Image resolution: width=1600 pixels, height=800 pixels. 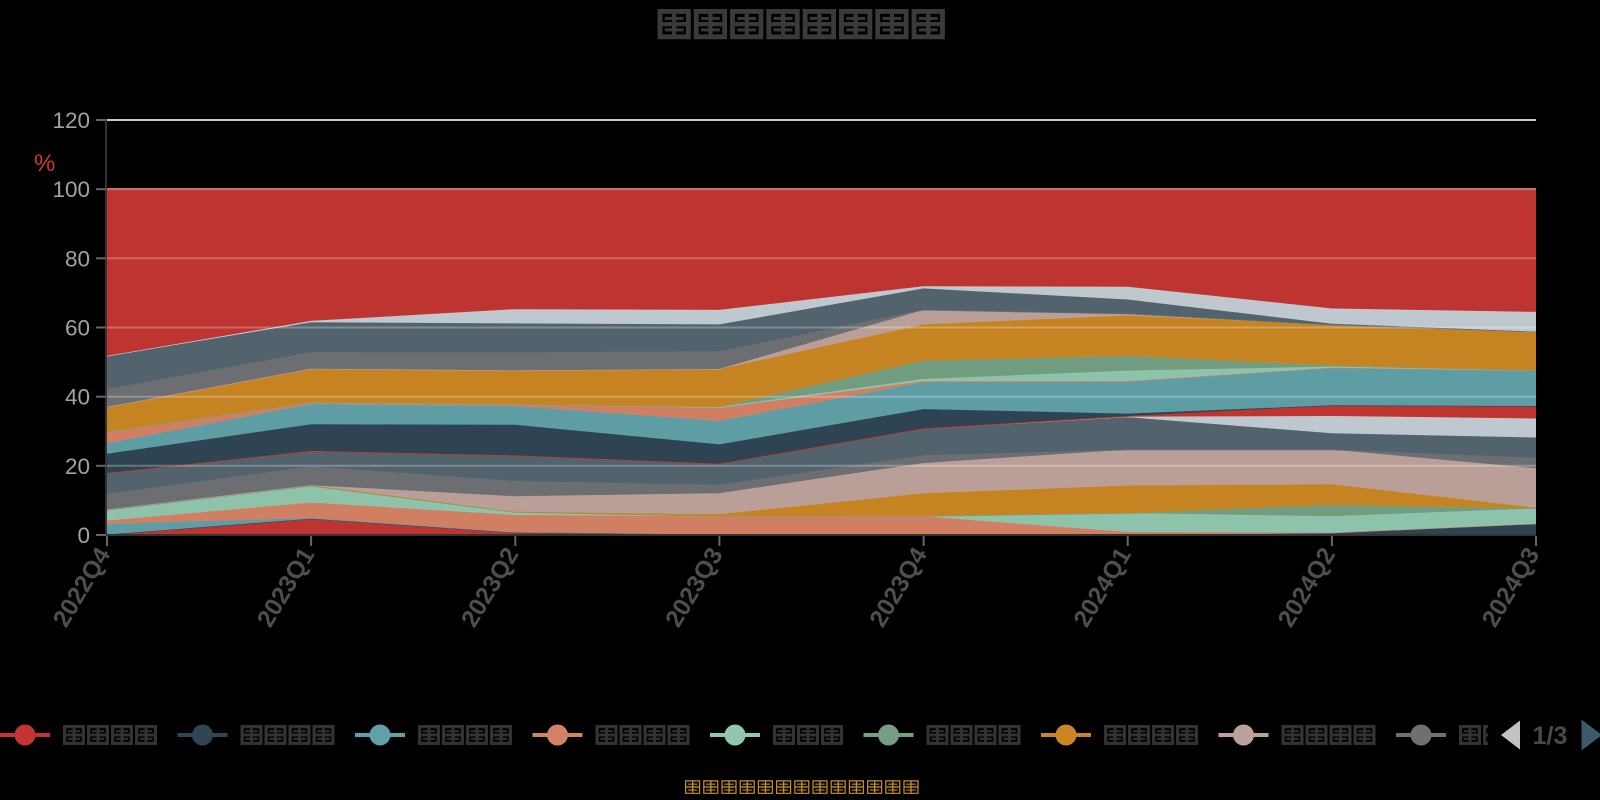 What do you see at coordinates (77, 258) in the screenshot?
I see `svg-text: 80` at bounding box center [77, 258].